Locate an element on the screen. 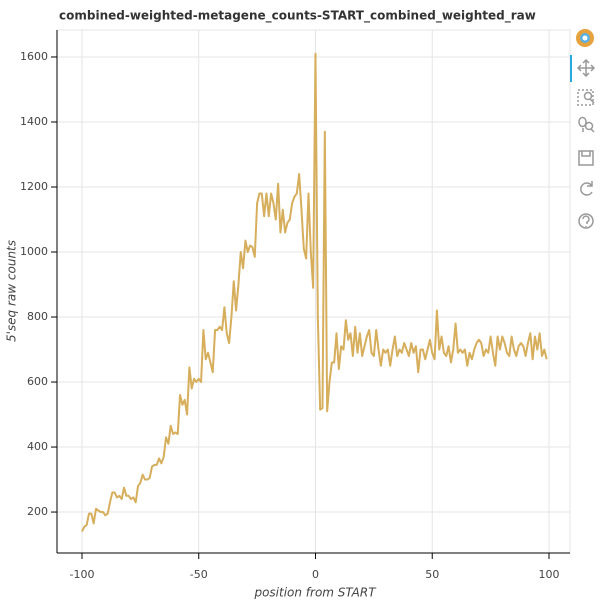 The image size is (600, 600). toolbar is located at coordinates (583, 129).